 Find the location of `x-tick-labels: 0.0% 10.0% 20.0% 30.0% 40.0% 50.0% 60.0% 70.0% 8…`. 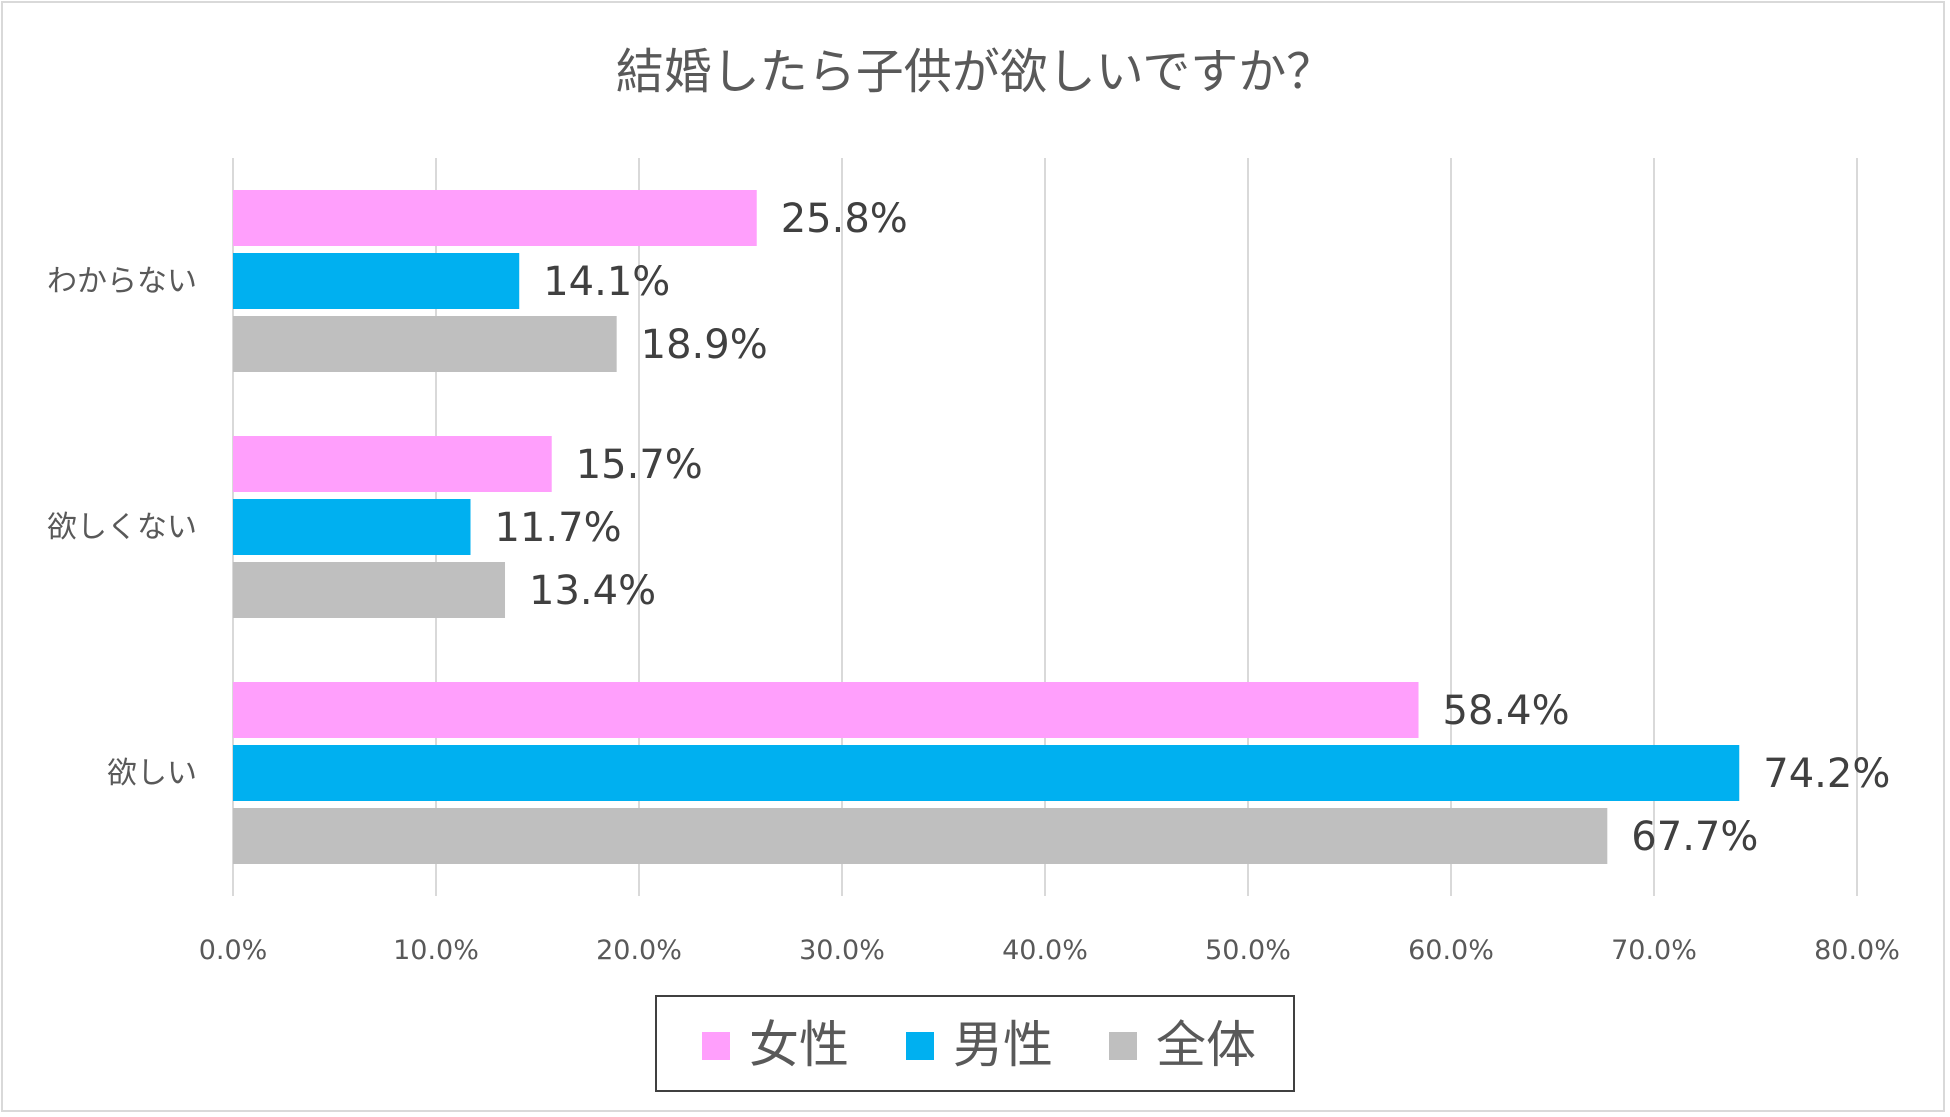

x-tick-labels: 0.0% 10.0% 20.0% 30.0% 40.0% 50.0% 60.0% 70.0% 8… is located at coordinates (1049, 950).